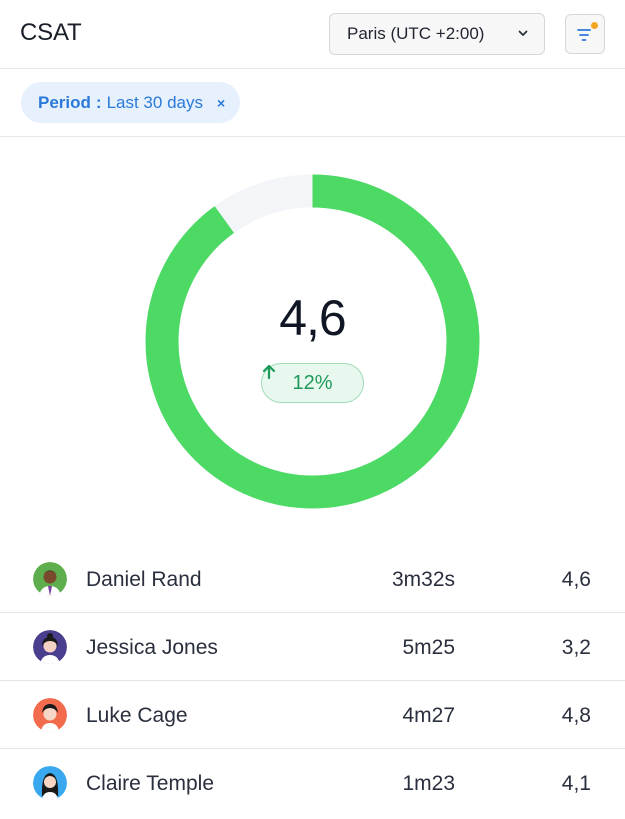  I want to click on arrow-up-icon, so click(269, 372).